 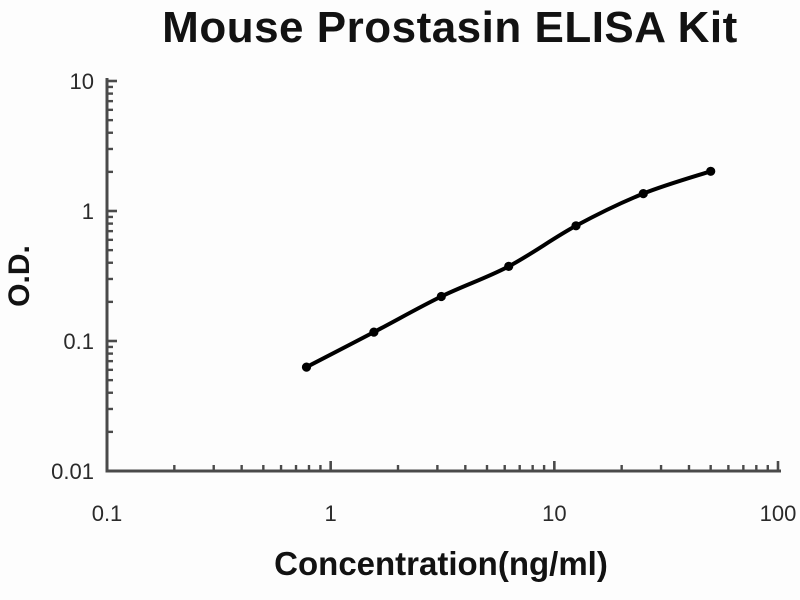 What do you see at coordinates (778, 513) in the screenshot?
I see `x-tick-label: 100` at bounding box center [778, 513].